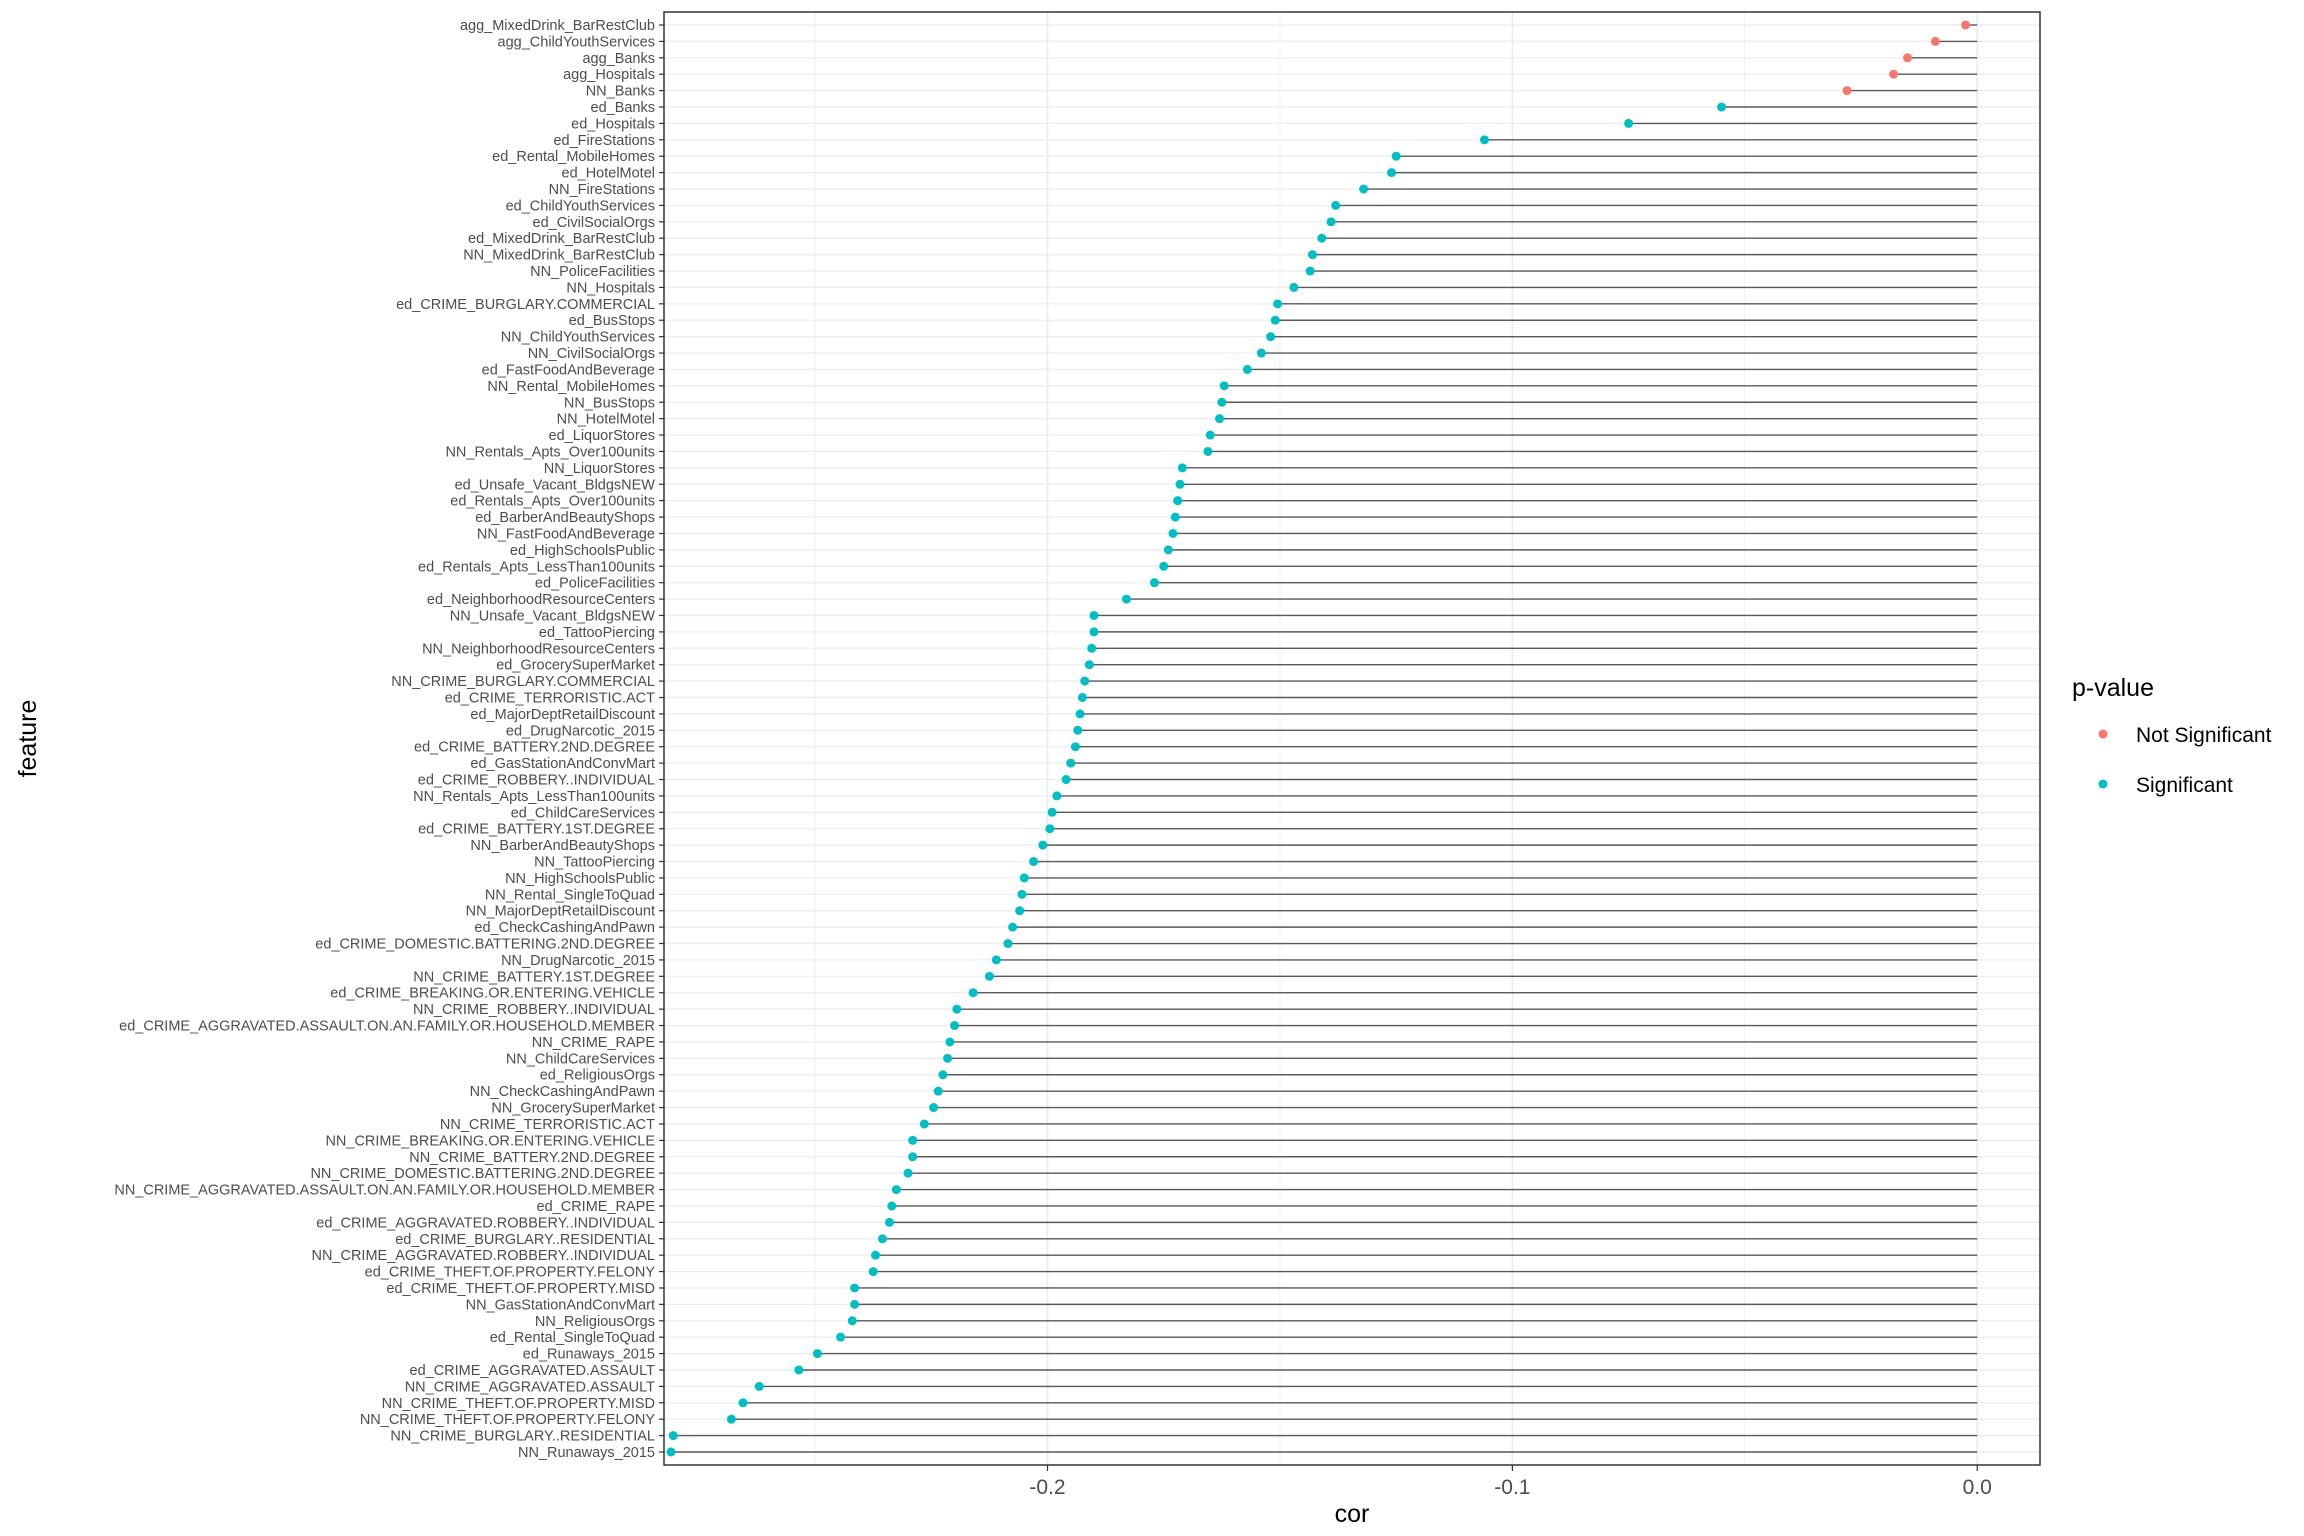 The height and width of the screenshot is (1536, 2304). What do you see at coordinates (623, 108) in the screenshot?
I see `y-tick-label: ed_Banks` at bounding box center [623, 108].